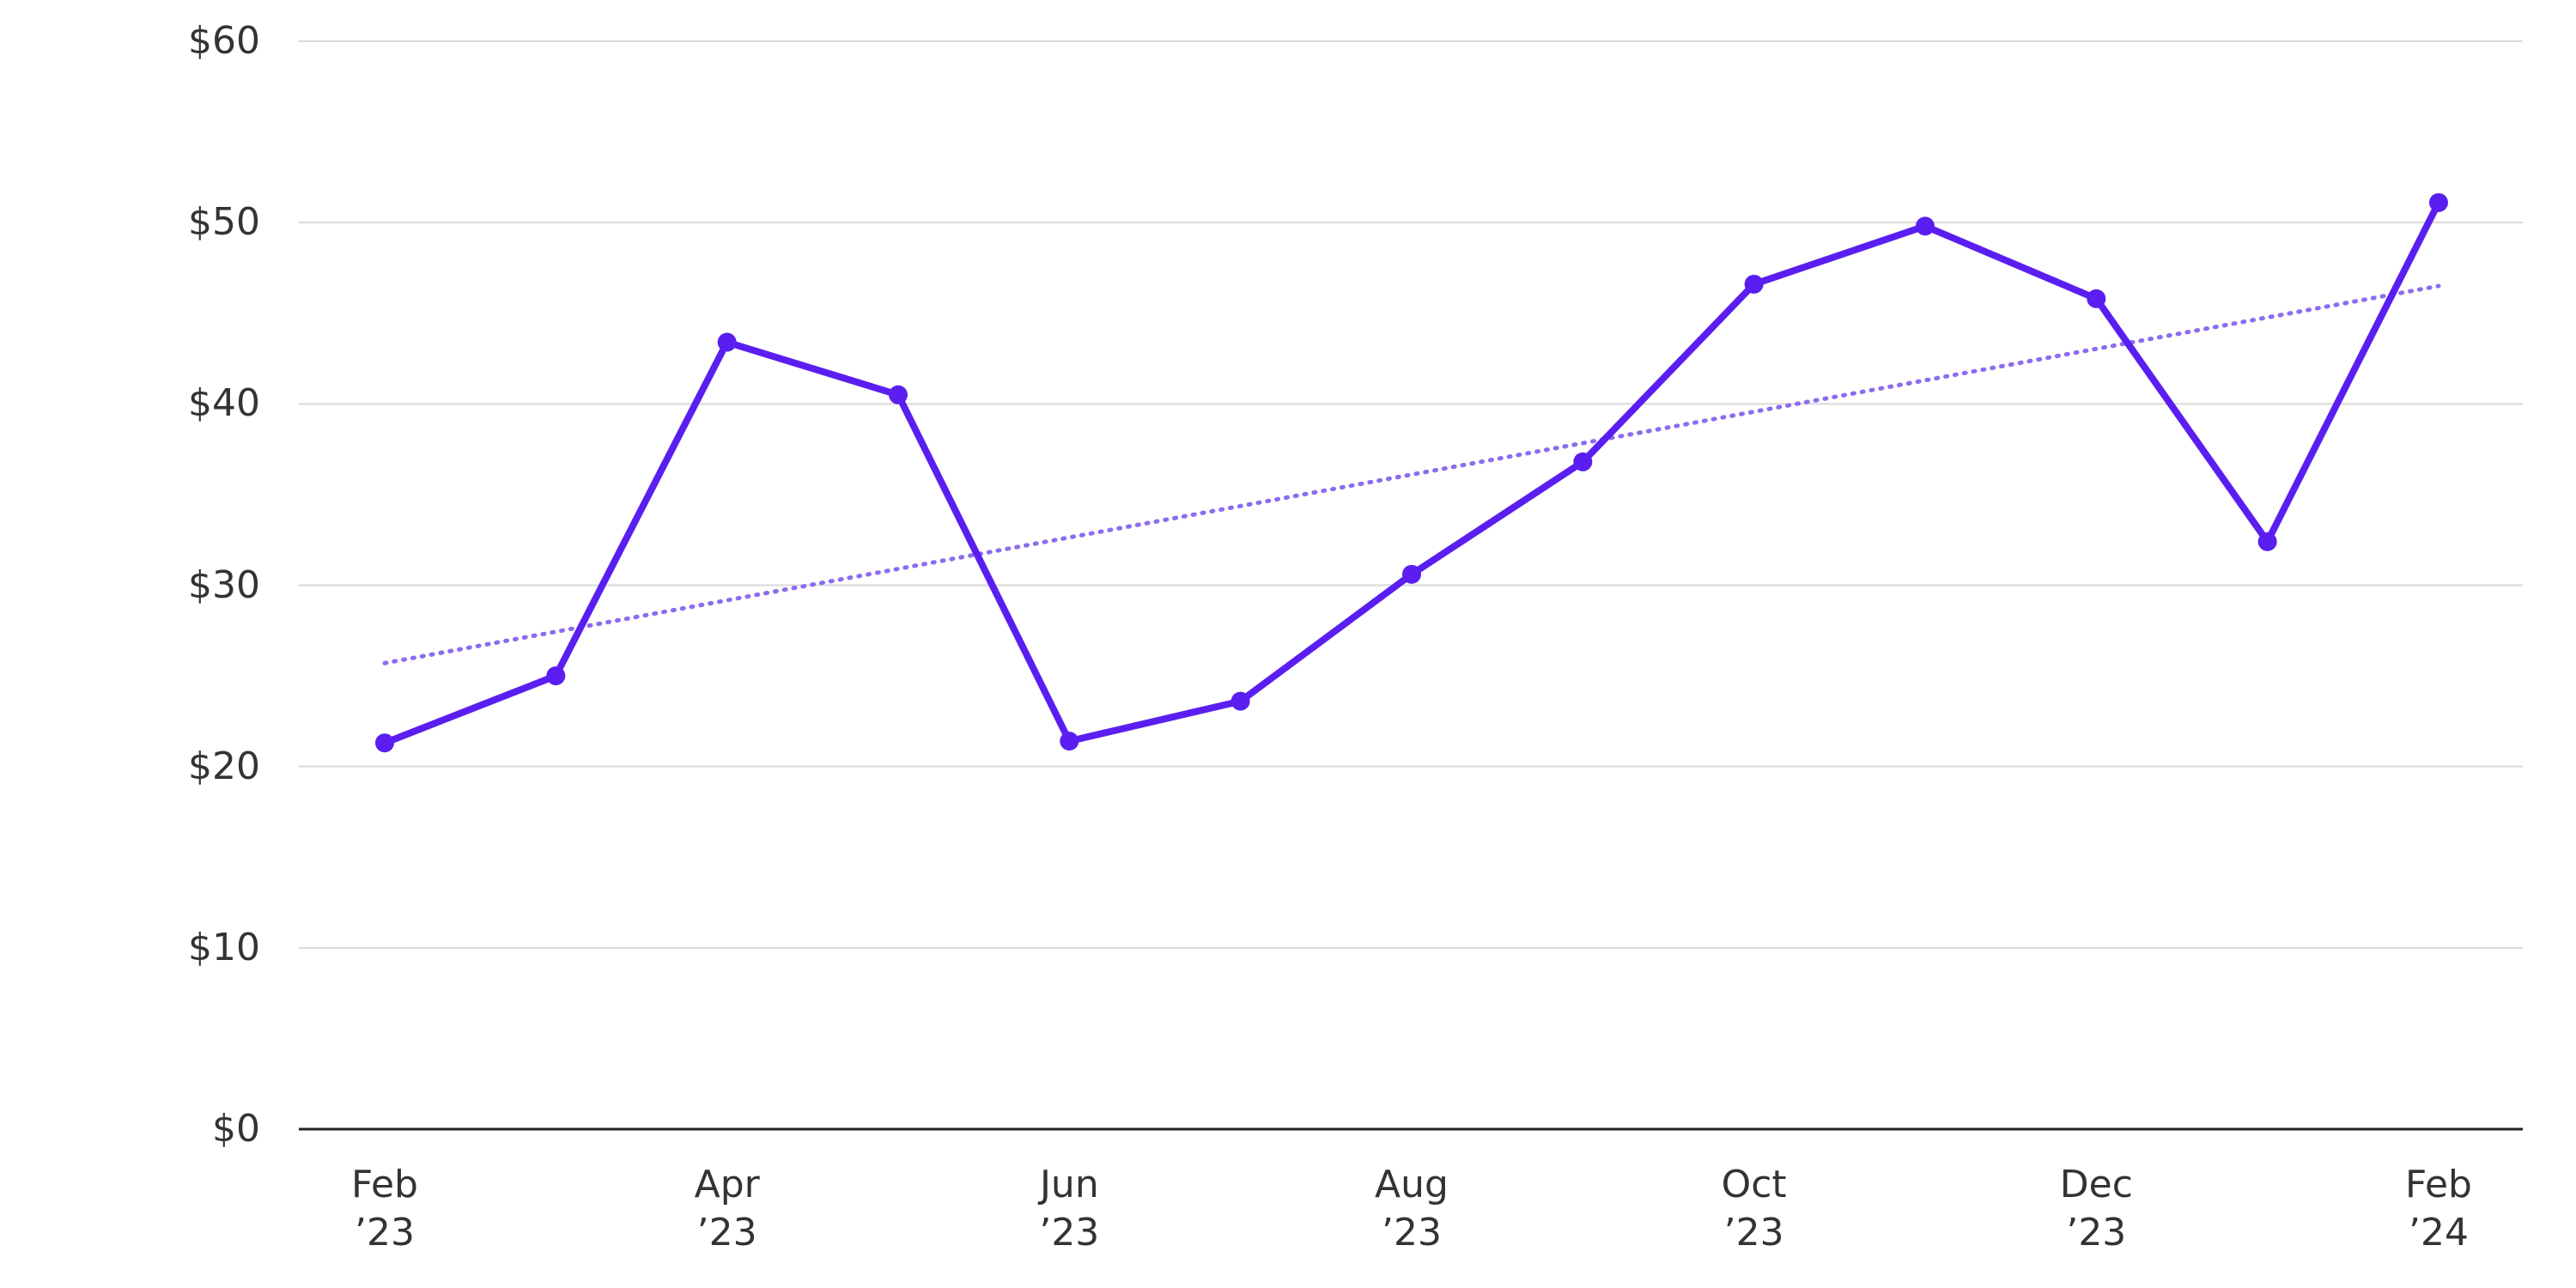 This screenshot has height=1288, width=2576. Describe the element at coordinates (224, 585) in the screenshot. I see `y-tick-label: $30` at that location.